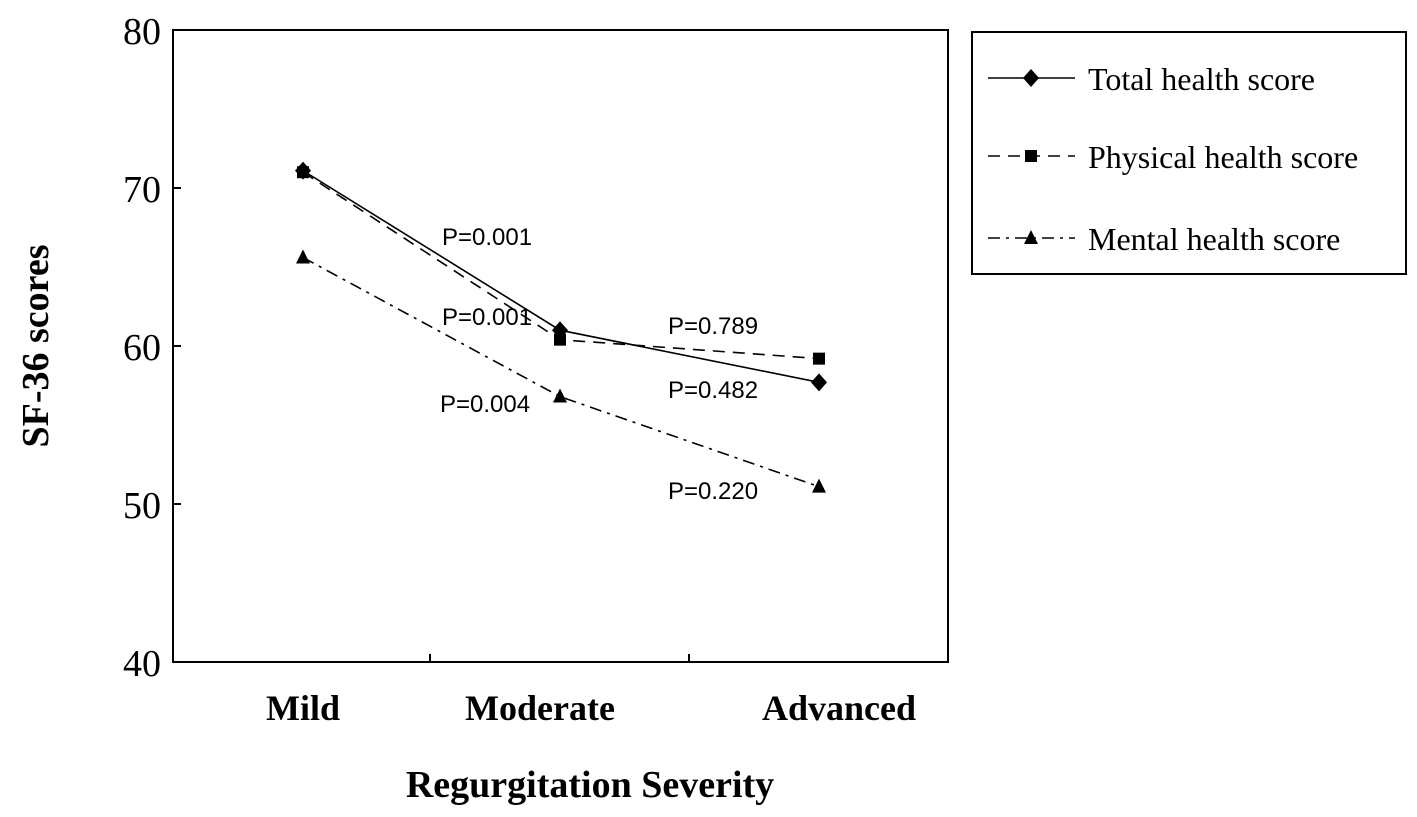  Describe the element at coordinates (485, 404) in the screenshot. I see `p-value-annotation: P=0.004` at that location.